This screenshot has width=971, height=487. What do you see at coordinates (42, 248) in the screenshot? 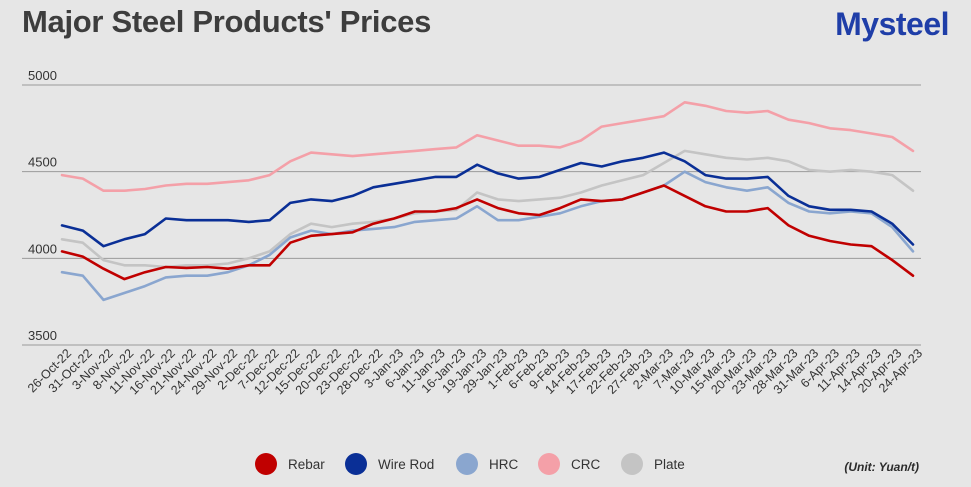
I see `y-tick-label: 4000` at bounding box center [42, 248].